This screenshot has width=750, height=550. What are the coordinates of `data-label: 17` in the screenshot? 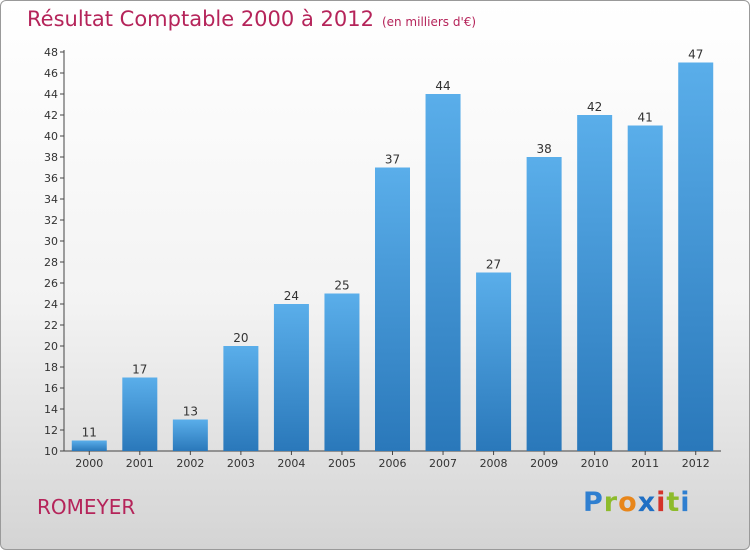 It's located at (139, 370).